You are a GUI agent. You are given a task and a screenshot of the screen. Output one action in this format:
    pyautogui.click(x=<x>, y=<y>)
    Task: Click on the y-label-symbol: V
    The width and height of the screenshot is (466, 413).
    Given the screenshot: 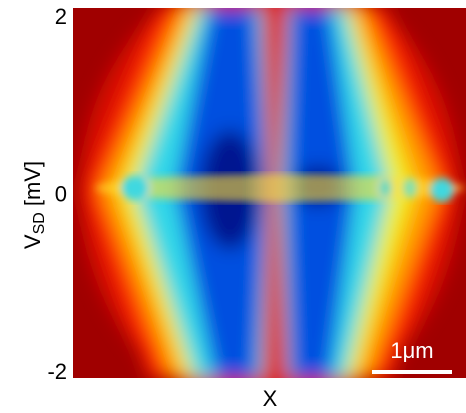 What is the action you would take?
    pyautogui.click(x=32, y=241)
    